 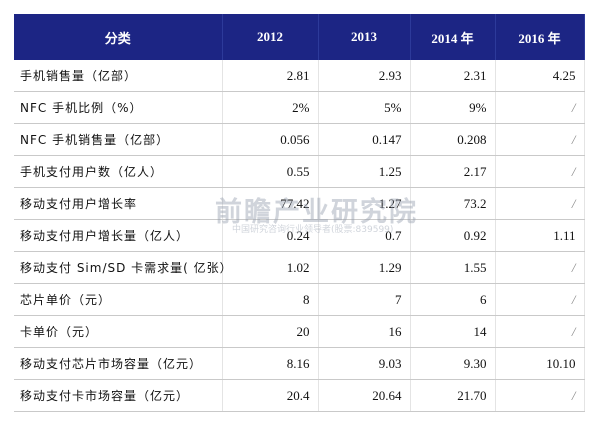 I want to click on cell: 8.16, so click(x=270, y=363).